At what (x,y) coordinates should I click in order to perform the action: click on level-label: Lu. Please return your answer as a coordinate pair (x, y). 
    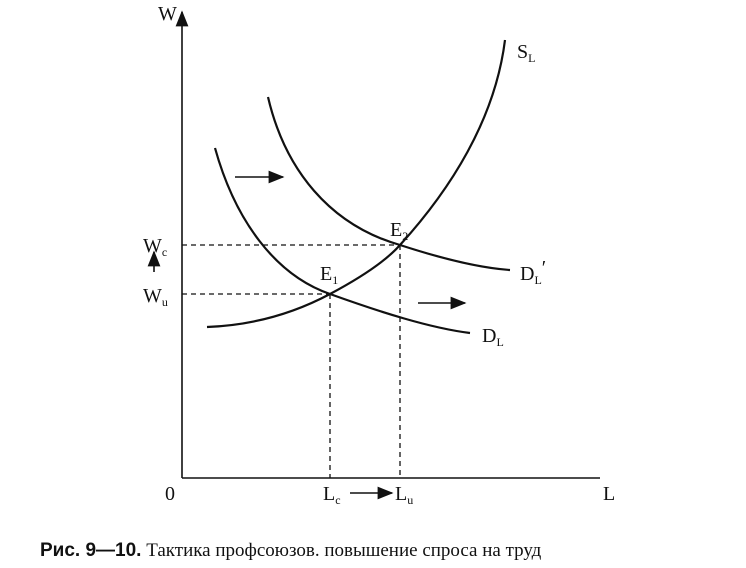
    Looking at the image, I should click on (404, 495).